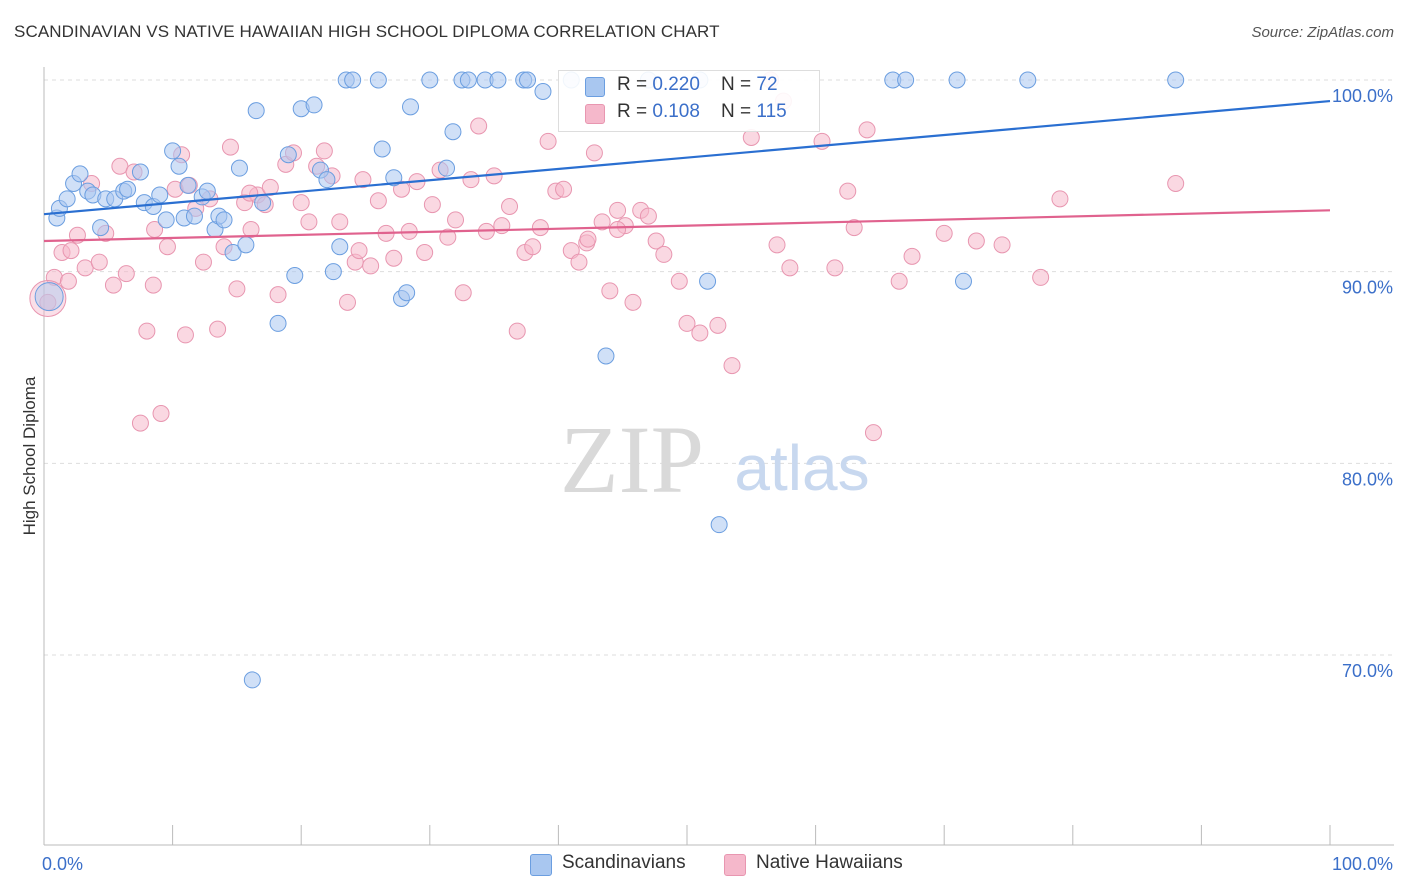 The height and width of the screenshot is (892, 1406). I want to click on legend-label-native-hawaiians: Native Hawaiians, so click(829, 862).